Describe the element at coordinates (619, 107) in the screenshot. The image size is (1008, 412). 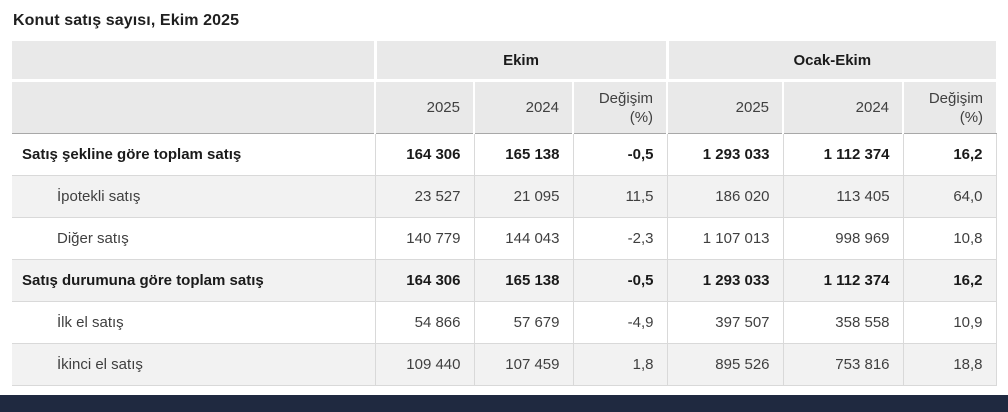
I see `col-header-ekim-degisim: Değişim (%)` at that location.